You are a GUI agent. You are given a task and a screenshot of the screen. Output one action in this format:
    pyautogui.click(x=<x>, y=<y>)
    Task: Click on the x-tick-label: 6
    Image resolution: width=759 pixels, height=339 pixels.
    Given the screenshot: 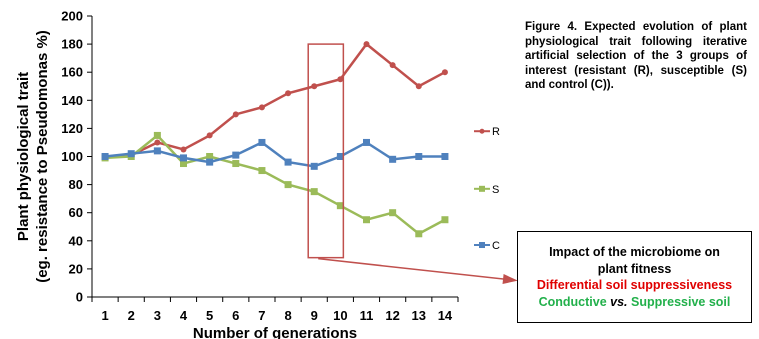 What is the action you would take?
    pyautogui.click(x=235, y=315)
    